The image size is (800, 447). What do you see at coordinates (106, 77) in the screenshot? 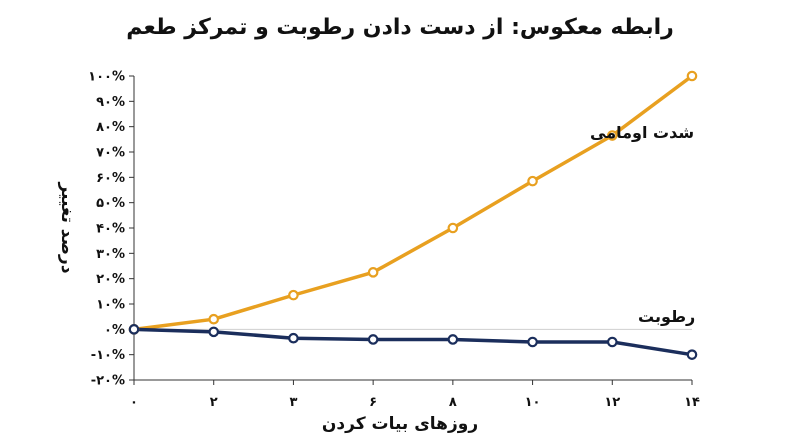
I see `y-tick-label: ۱۰۰%` at bounding box center [106, 77].